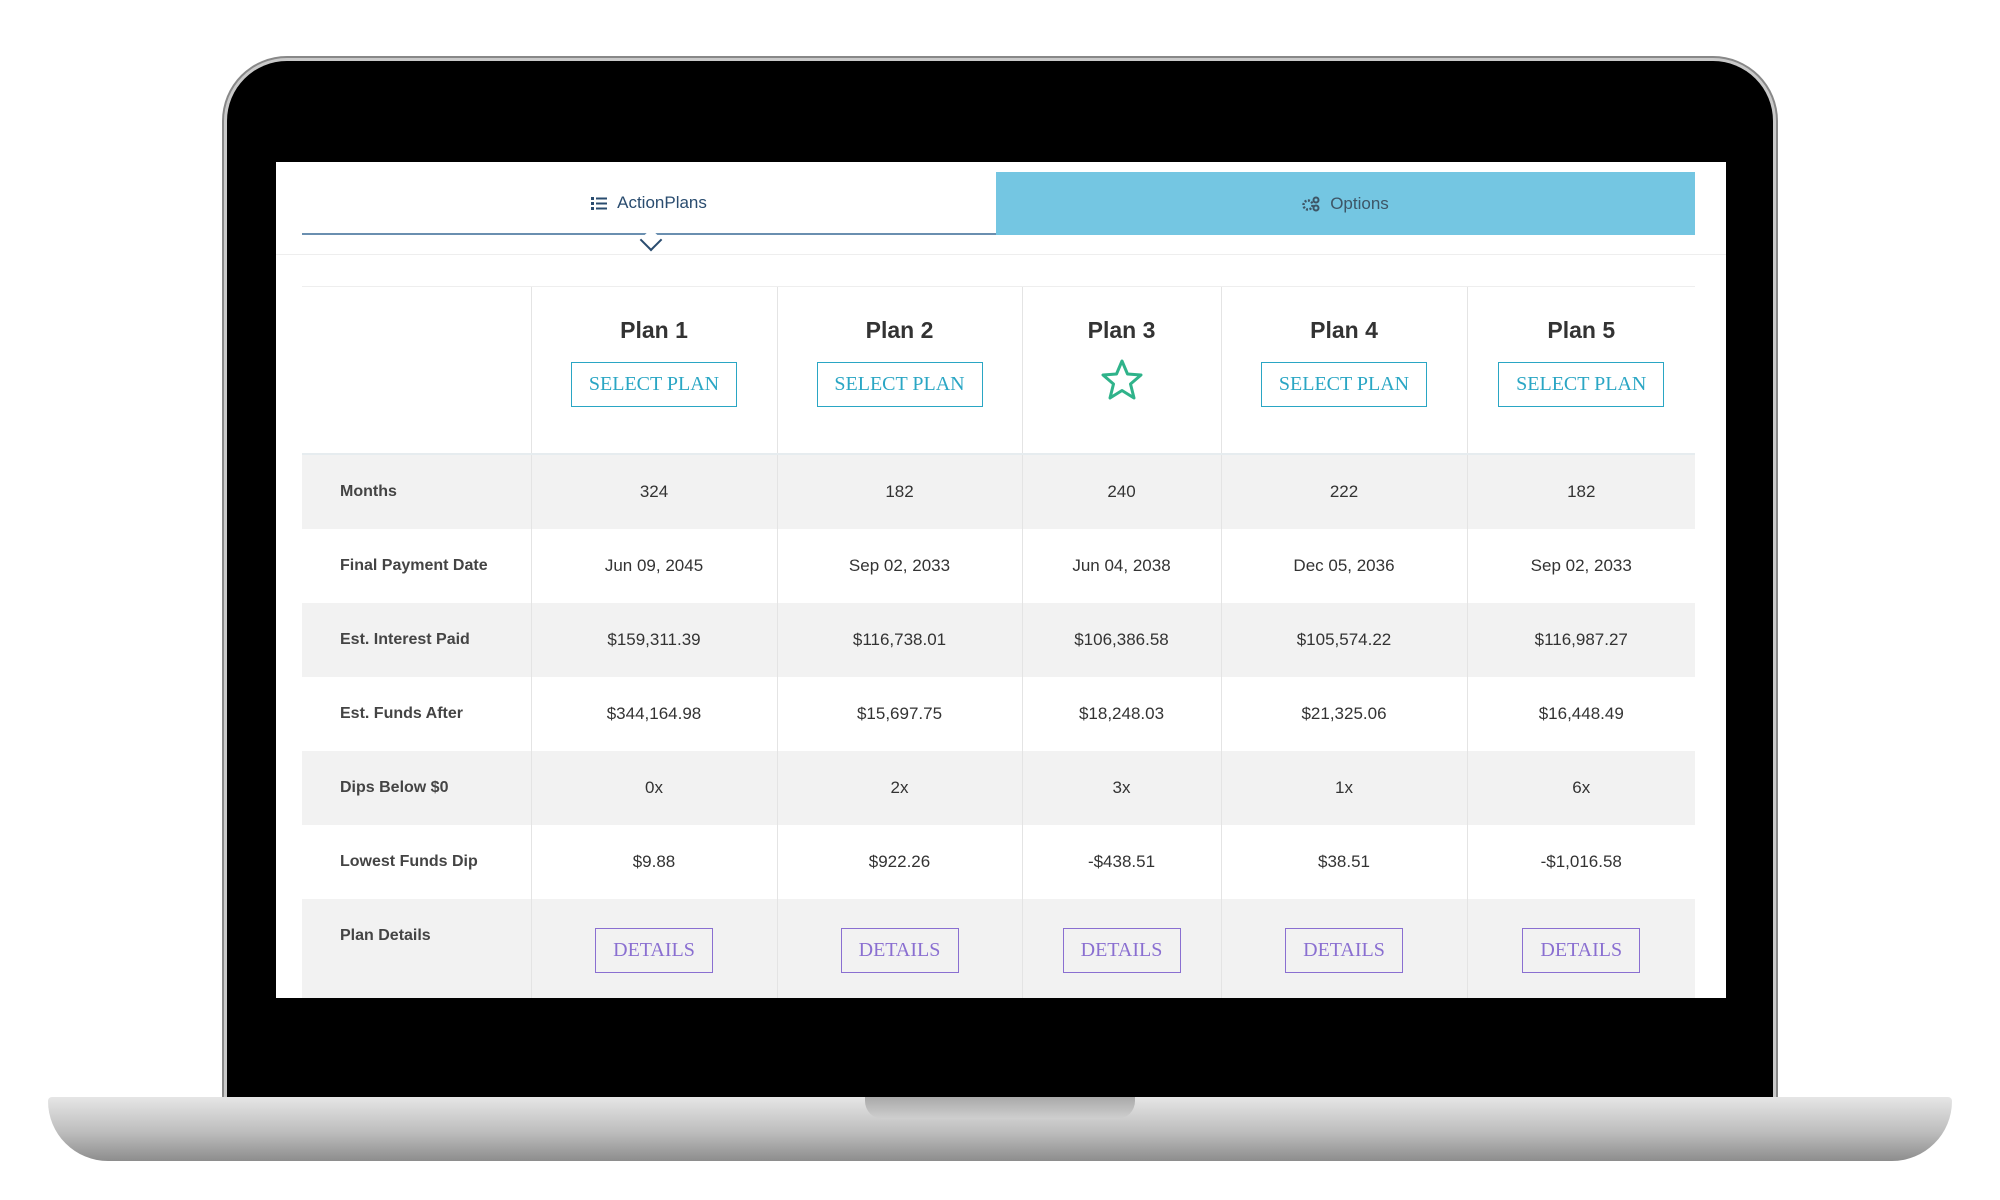 The width and height of the screenshot is (2000, 1200). I want to click on cell: Jun 04, 2038, so click(1121, 566).